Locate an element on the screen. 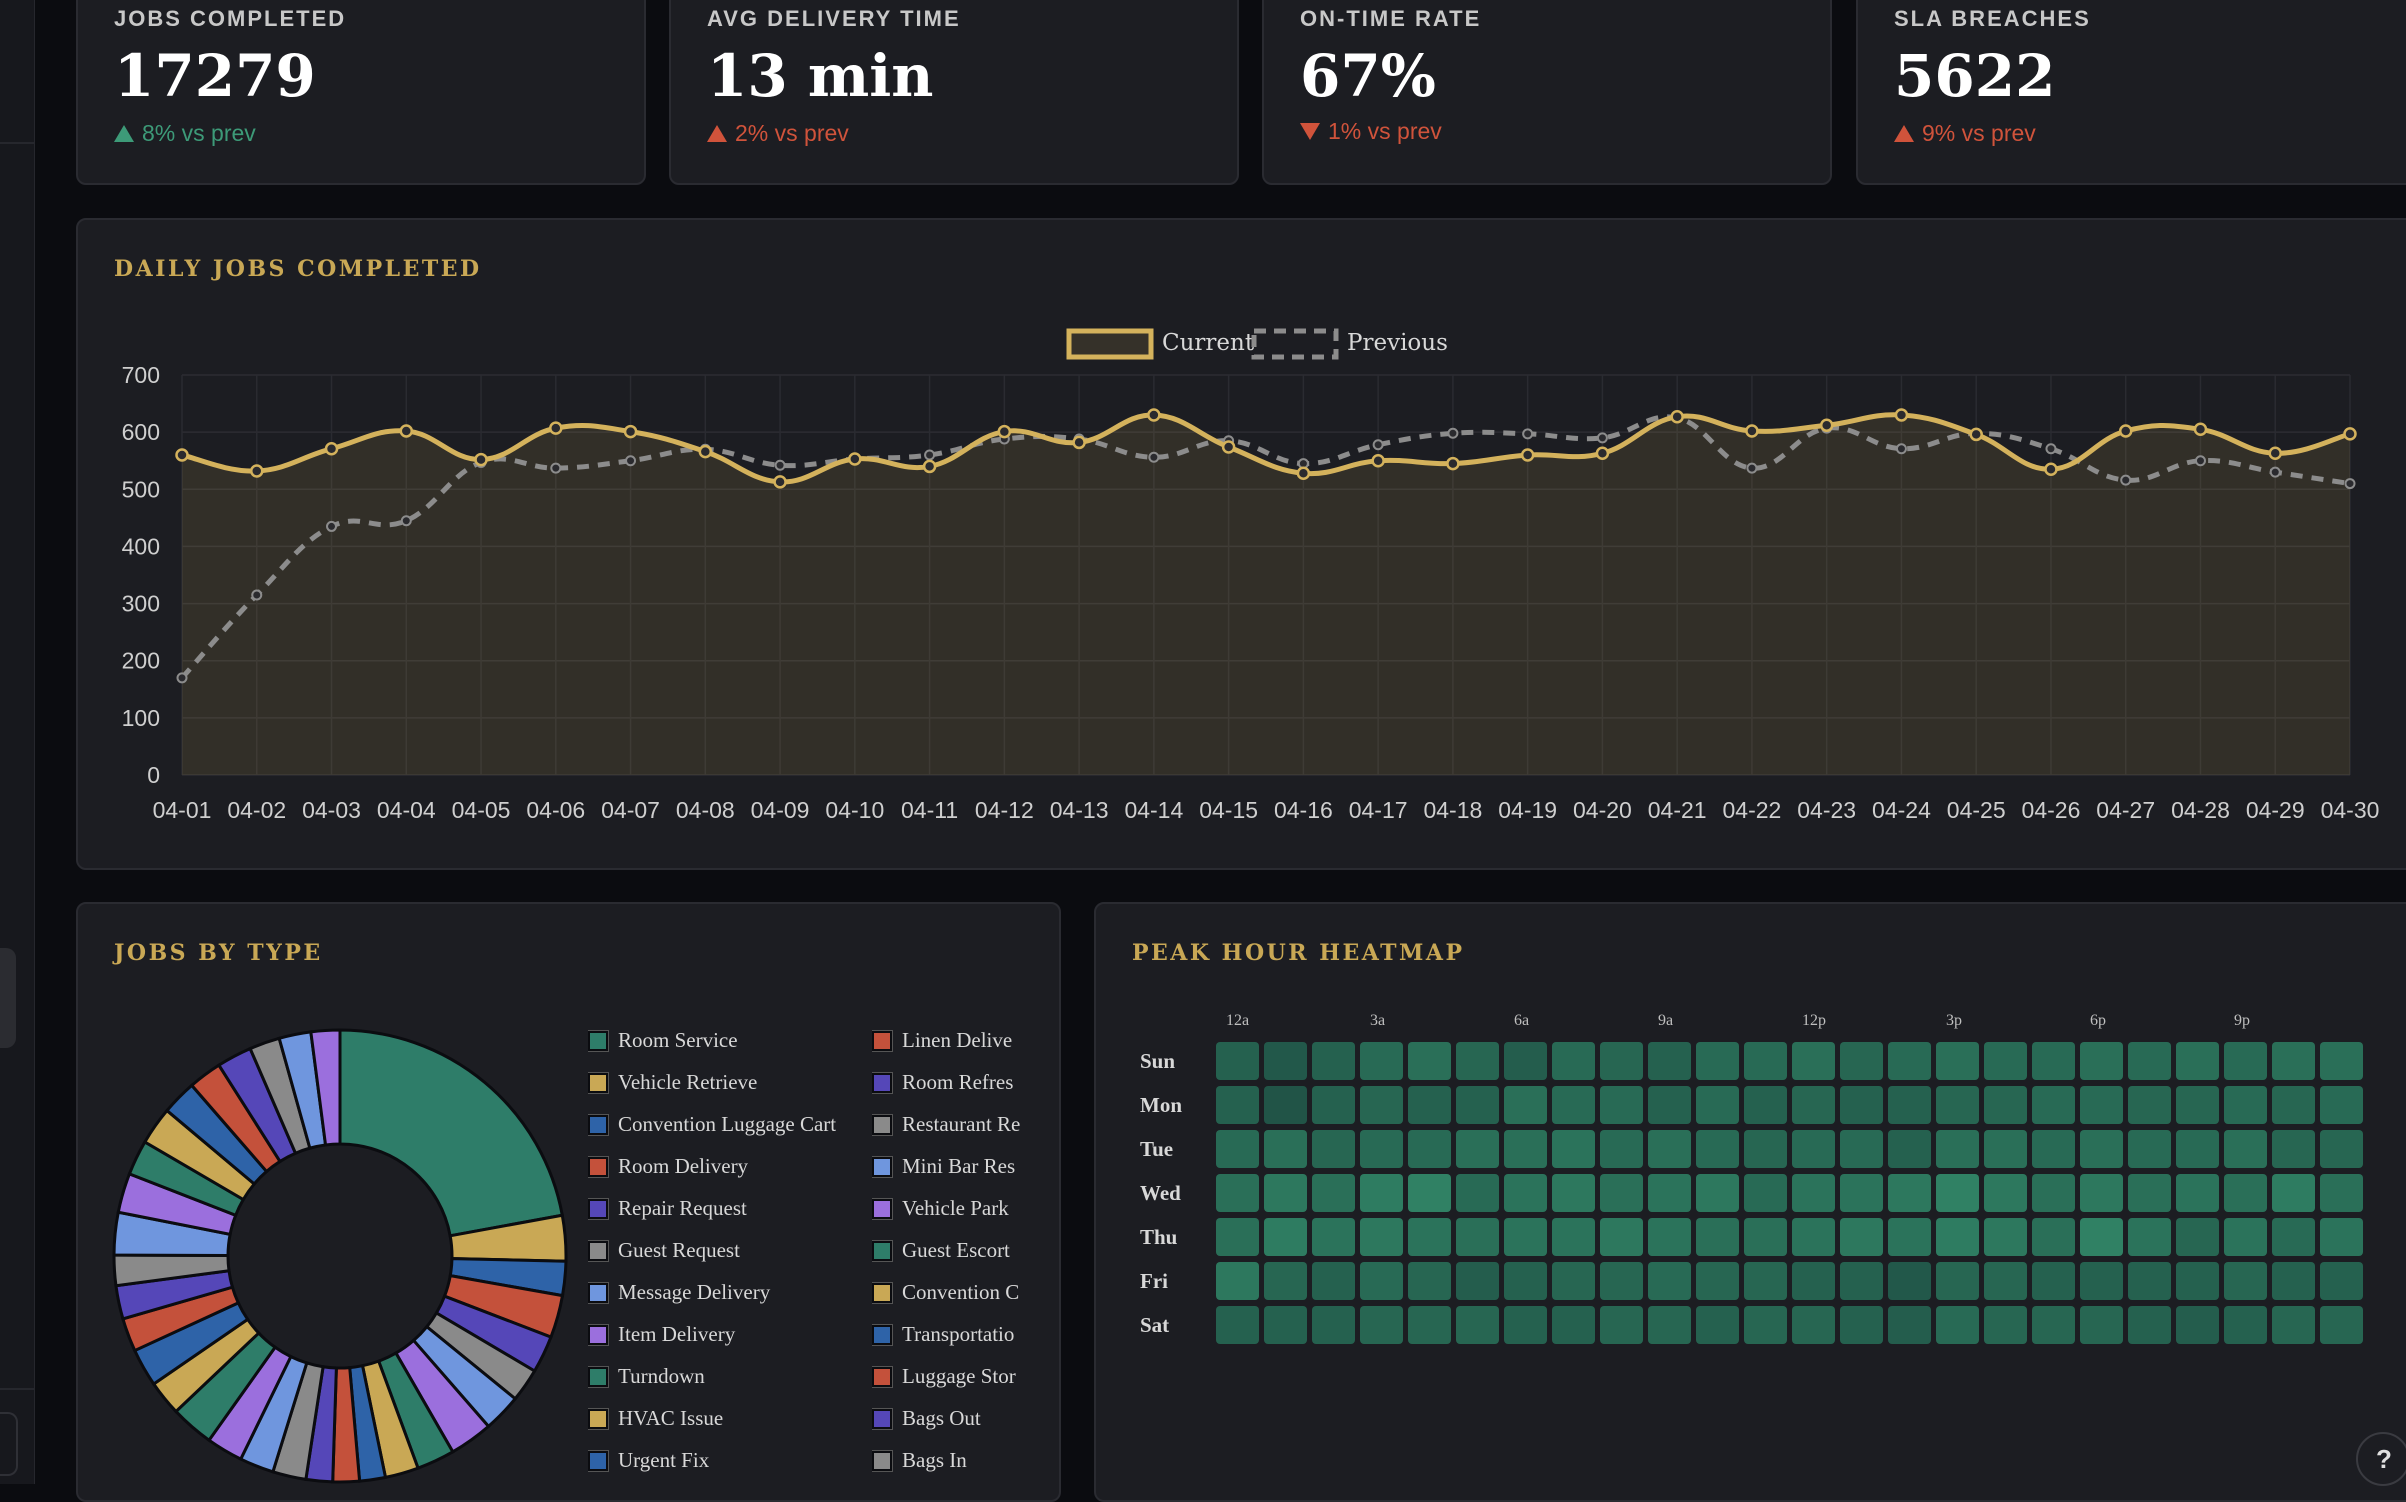 The height and width of the screenshot is (1502, 2406). legend-item: Transportatio is located at coordinates (965, 1334).